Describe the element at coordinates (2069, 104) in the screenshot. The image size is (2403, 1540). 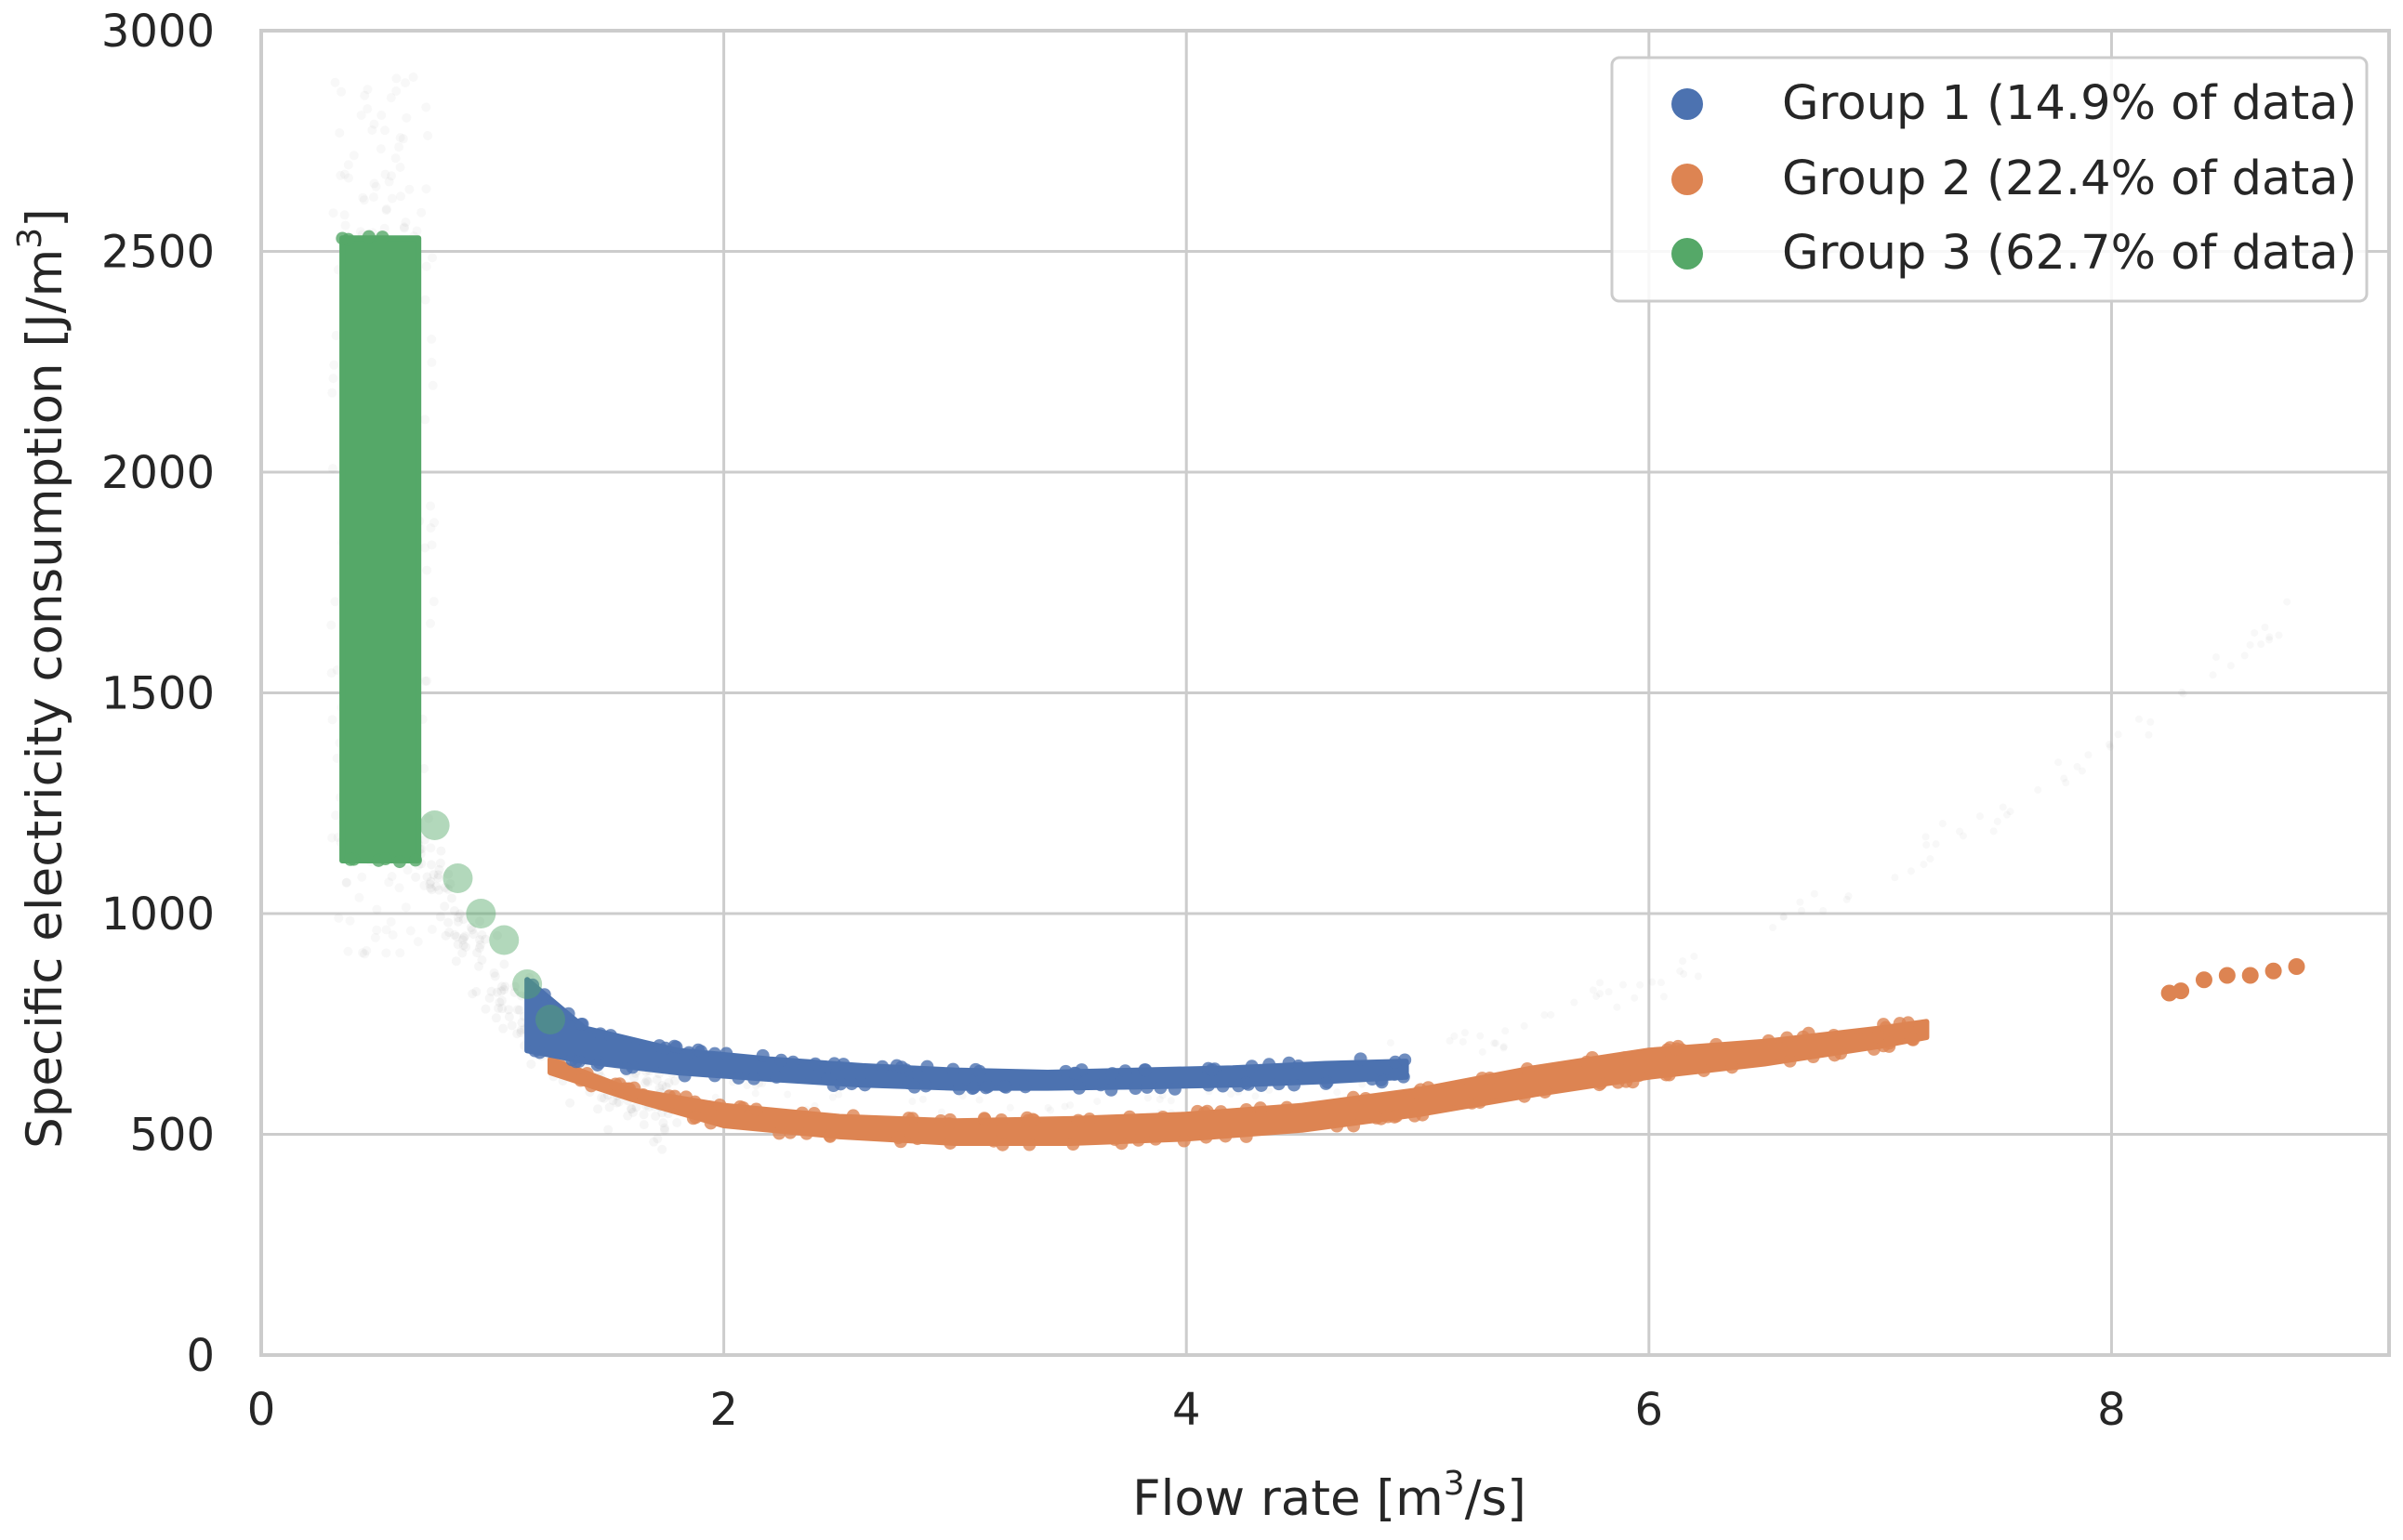
I see `legend-label-group-1: Group 1 (14.9% of data)` at that location.